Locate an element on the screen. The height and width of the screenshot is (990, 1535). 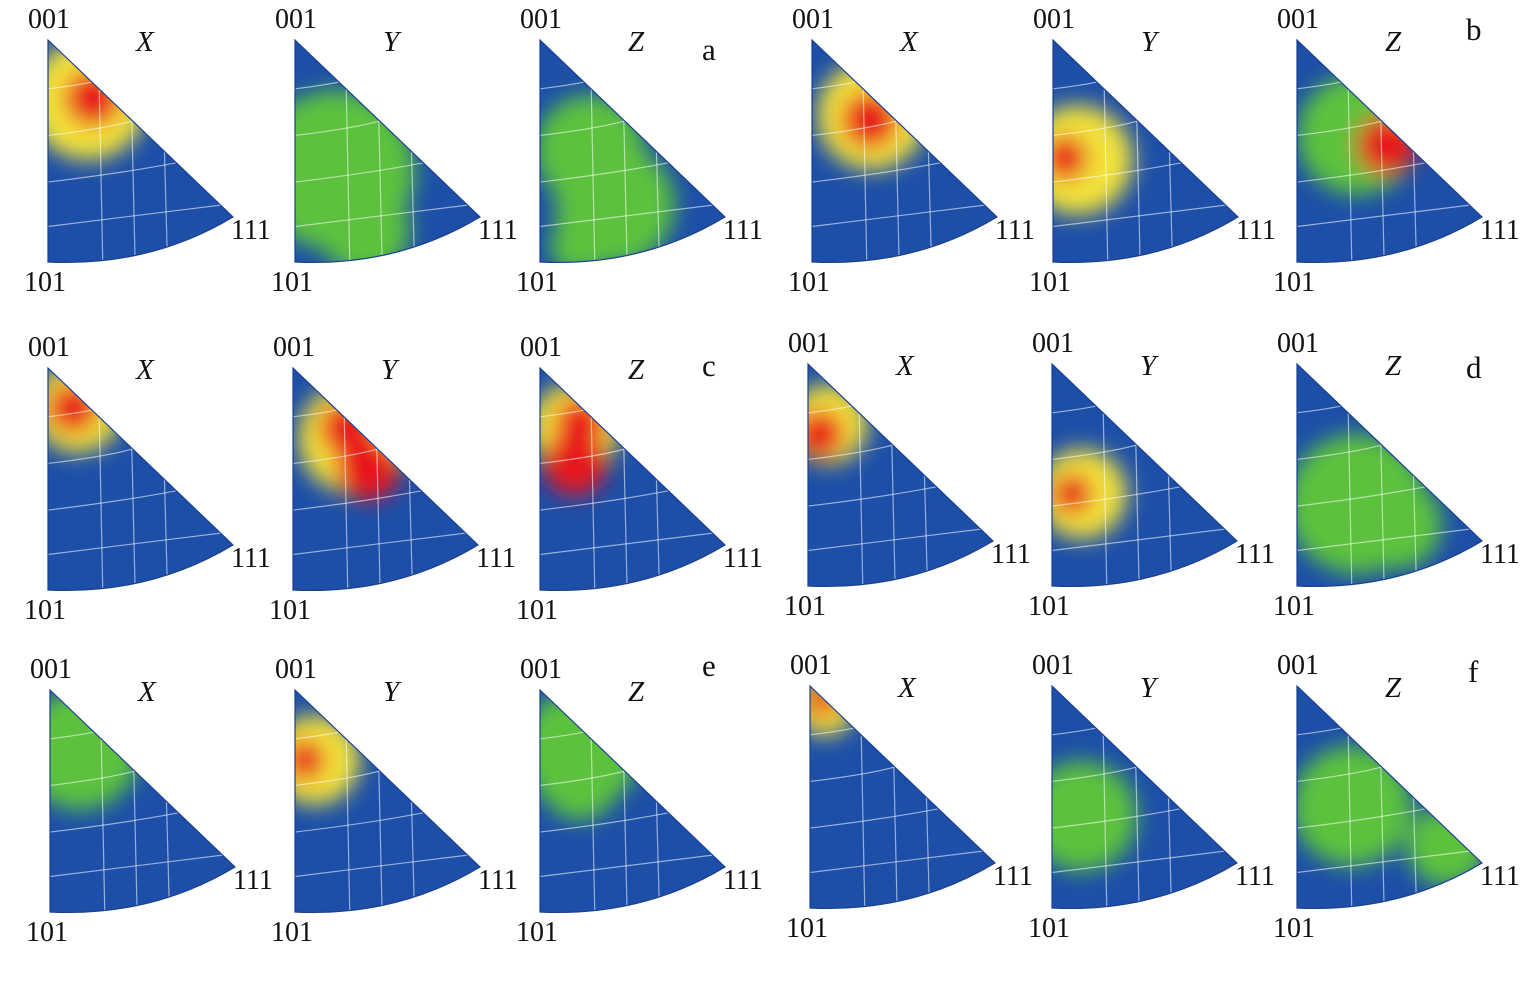
ipf-panel-f-y: 001 101 111 Y is located at coordinates (1165, 819).